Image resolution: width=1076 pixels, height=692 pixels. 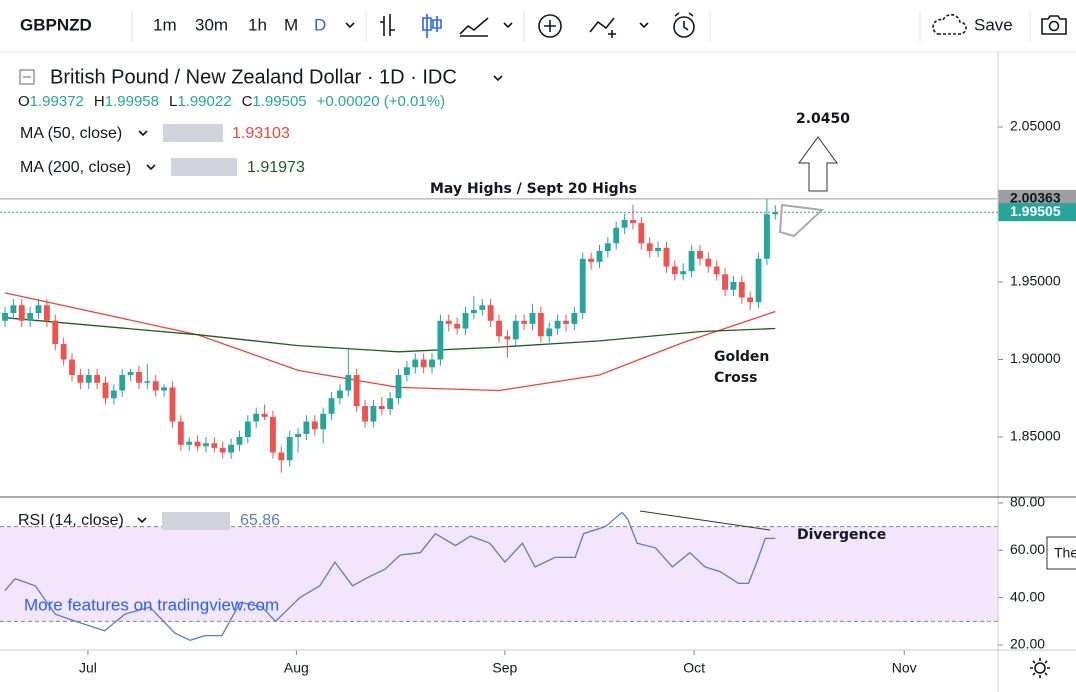 I want to click on price-tag, so click(x=1037, y=212).